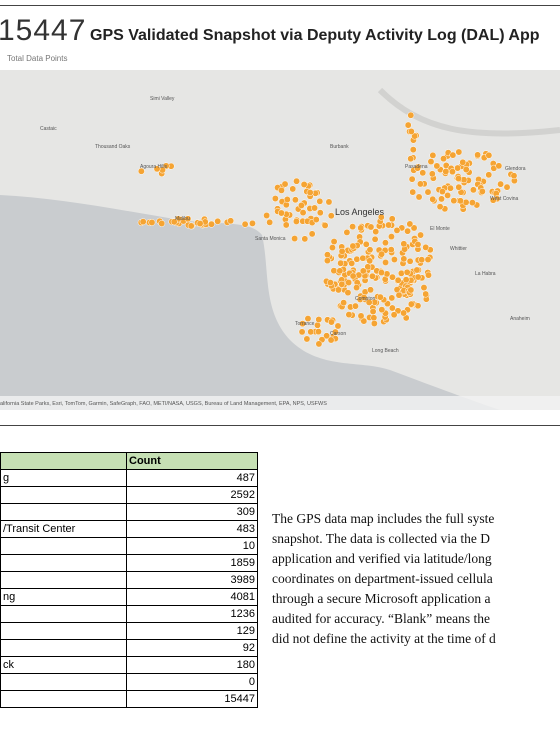  I want to click on paragraph-line: through a secure Microsoft application a, so click(381, 598).